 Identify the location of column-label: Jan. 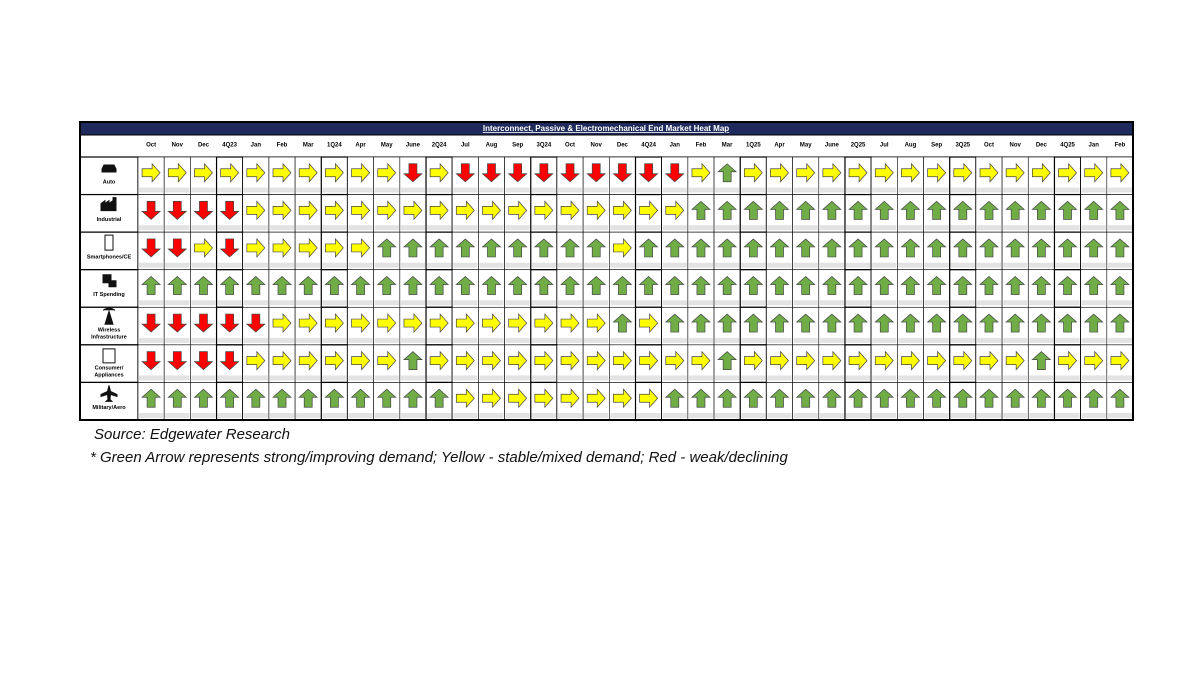
(675, 146).